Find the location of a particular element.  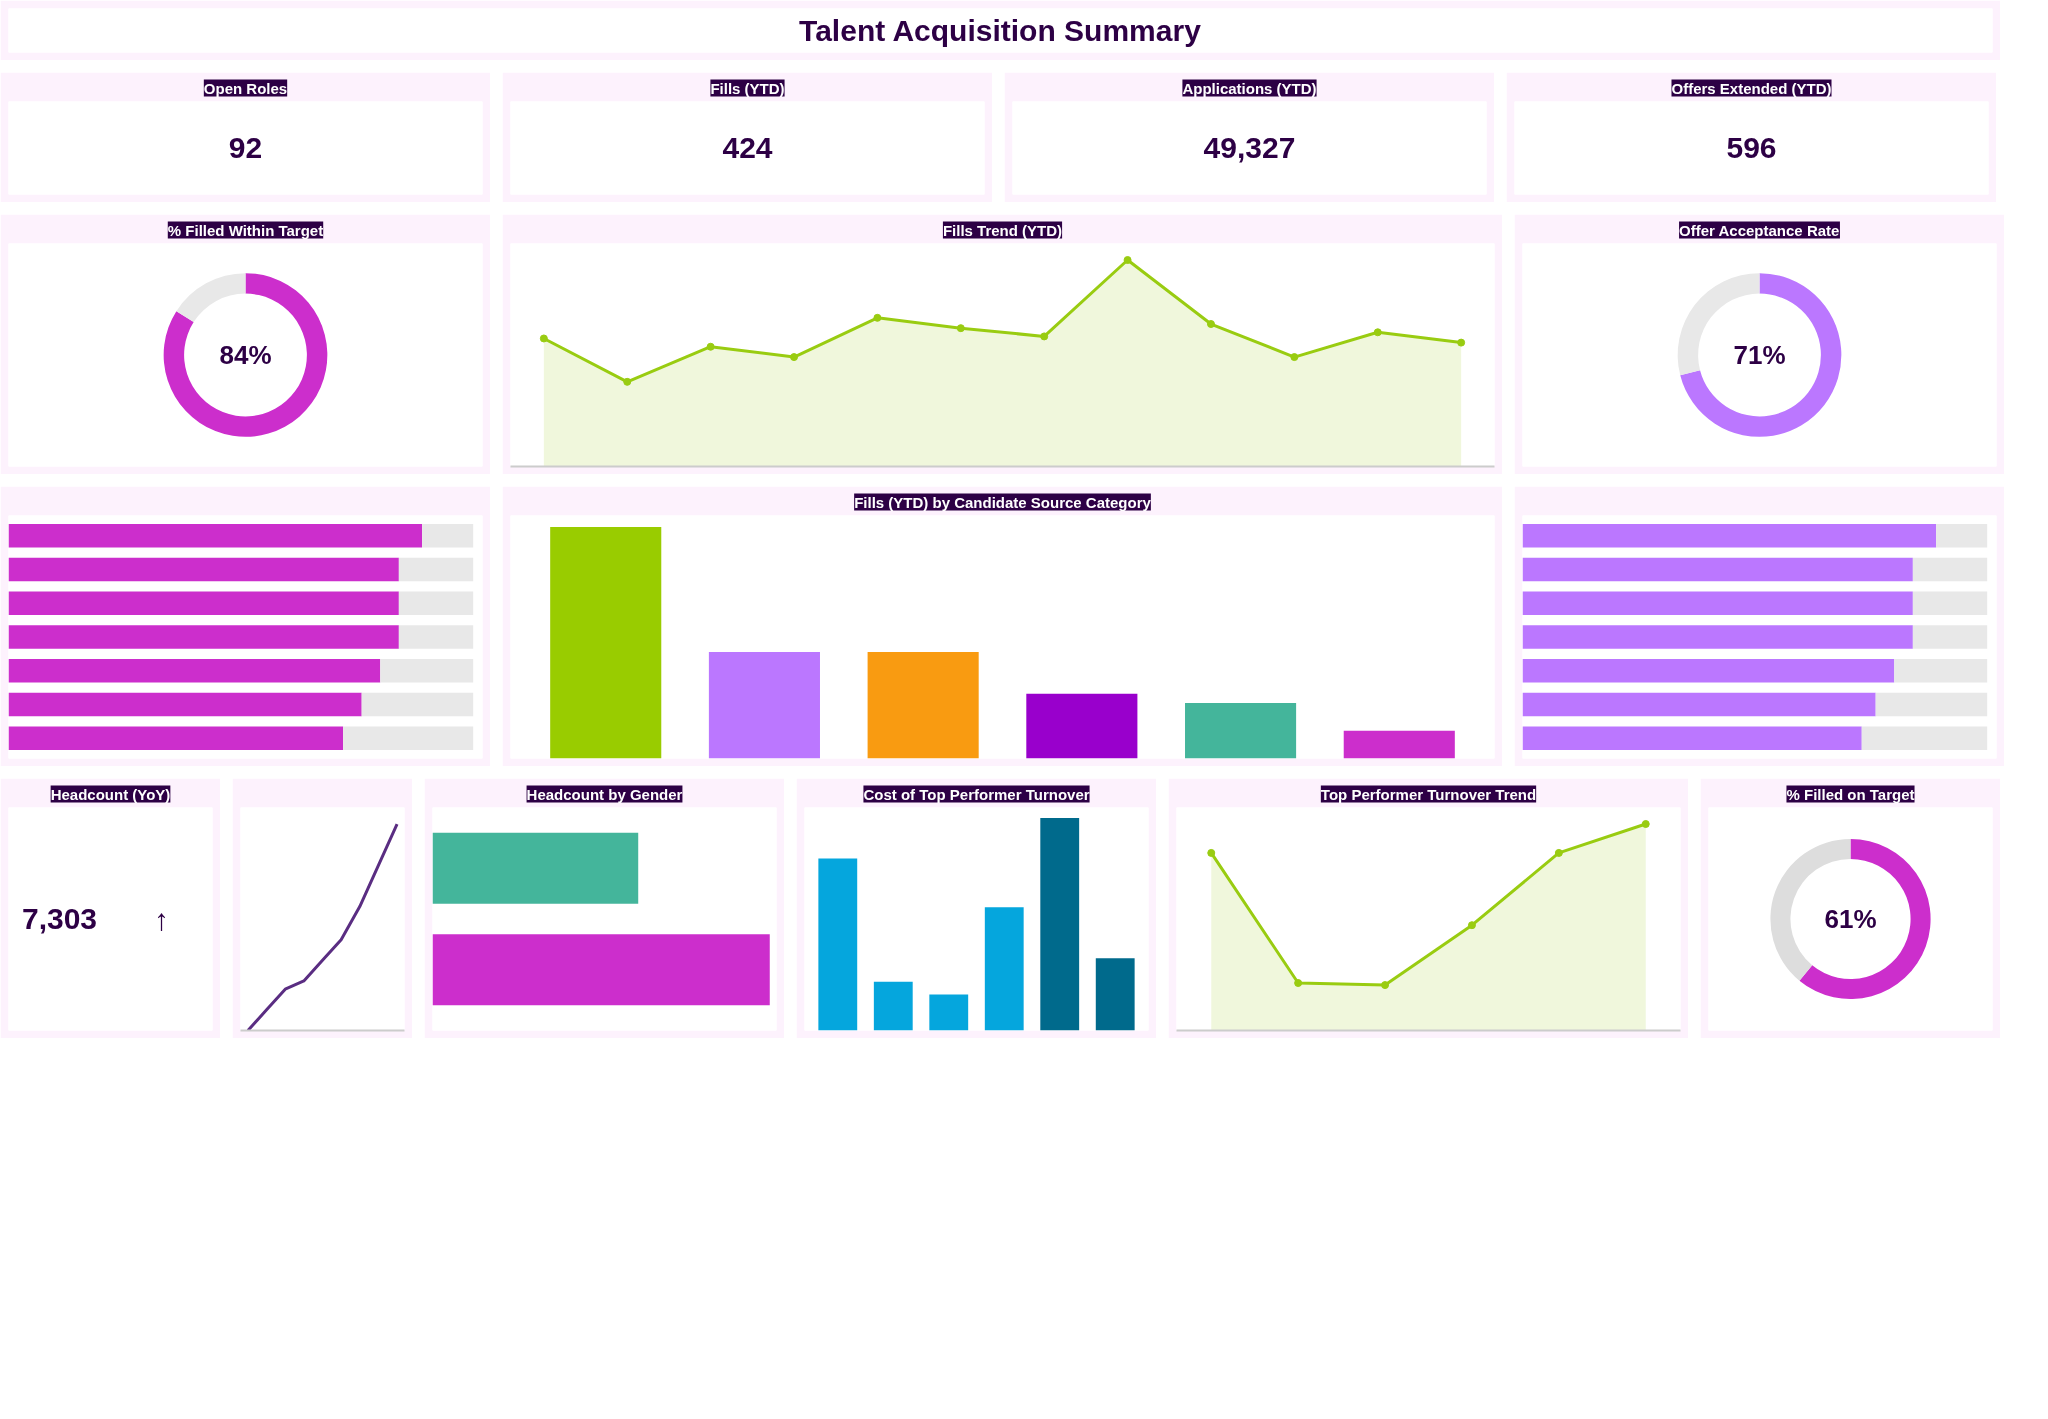

text: 7,303 is located at coordinates (59, 918).